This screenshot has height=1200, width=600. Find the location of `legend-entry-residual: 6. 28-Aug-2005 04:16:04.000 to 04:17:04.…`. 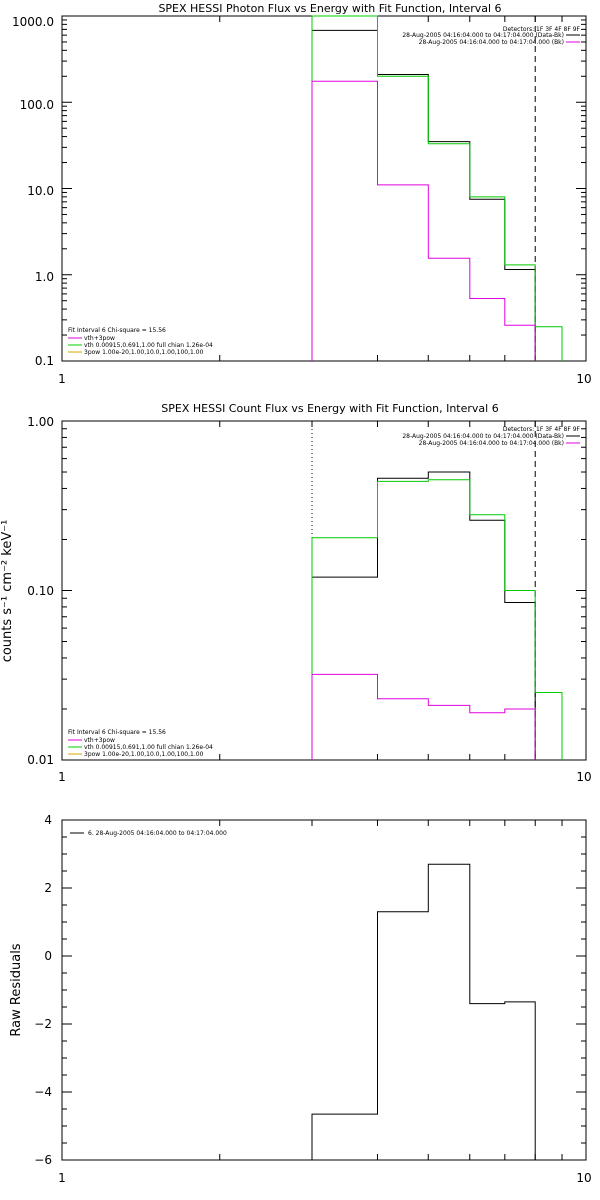

legend-entry-residual: 6. 28-Aug-2005 04:16:04.000 to 04:17:04.… is located at coordinates (157, 833).